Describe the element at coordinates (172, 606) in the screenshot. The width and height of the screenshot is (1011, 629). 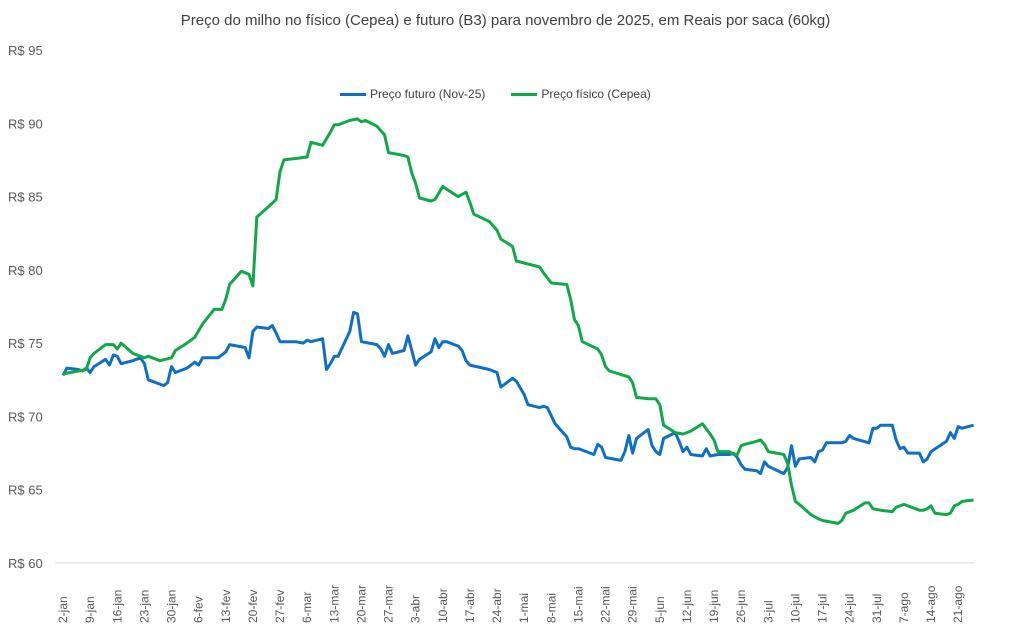
I see `x-tick-label: 30-jan` at that location.